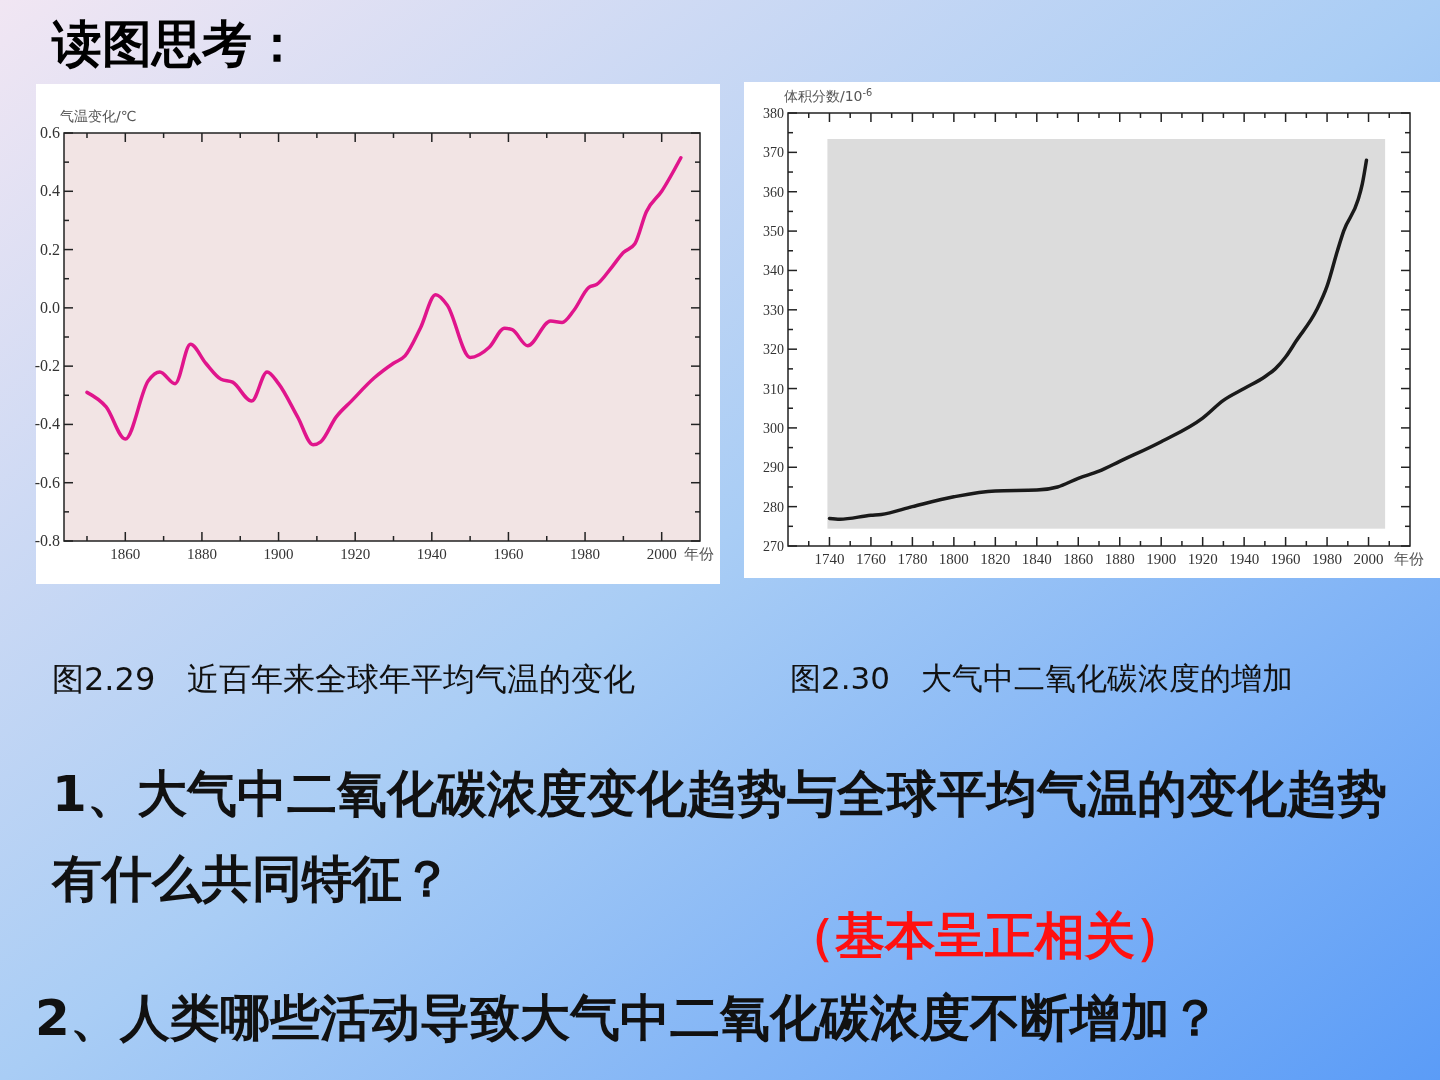 The width and height of the screenshot is (1440, 1080). Describe the element at coordinates (719, 836) in the screenshot. I see `text: 1、大气中二氧化碳浓度变化趋势与全球平均气温的变化趋势有什么共同特征？` at that location.